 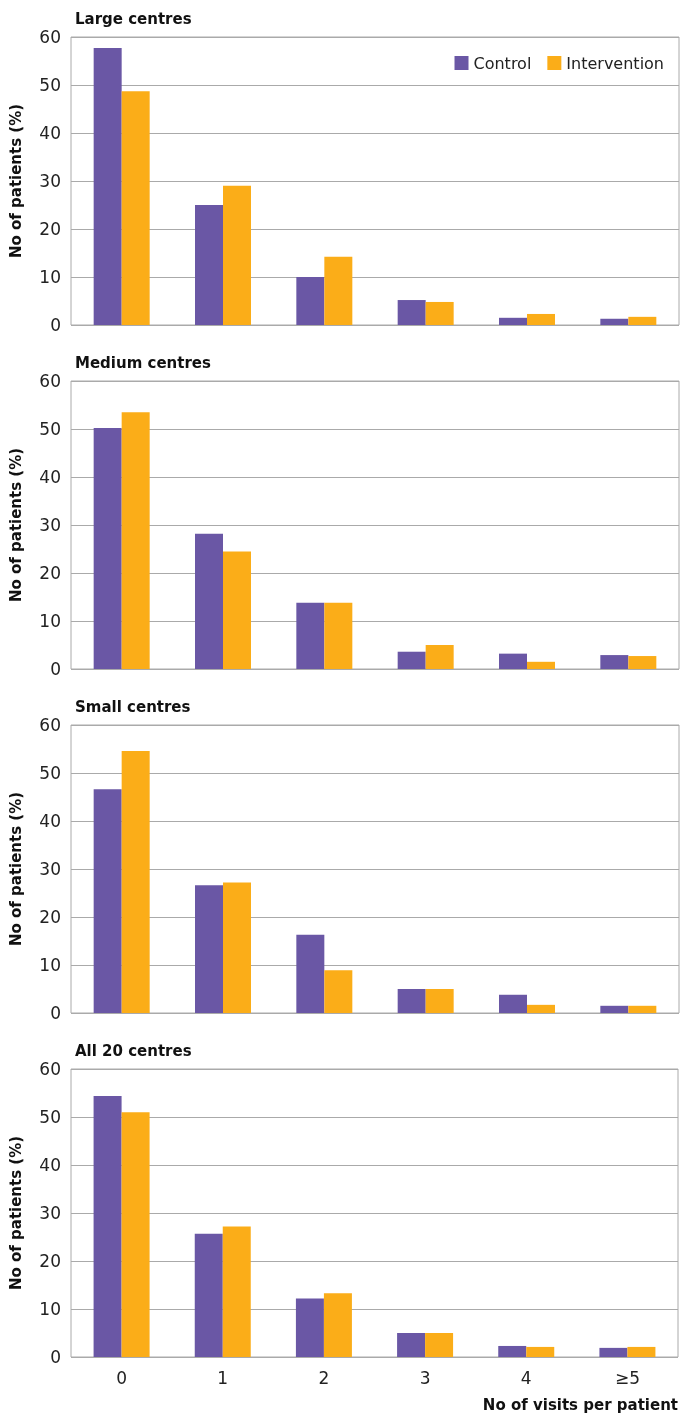 What do you see at coordinates (133, 1050) in the screenshot?
I see `chart-title: All 20 centres` at bounding box center [133, 1050].